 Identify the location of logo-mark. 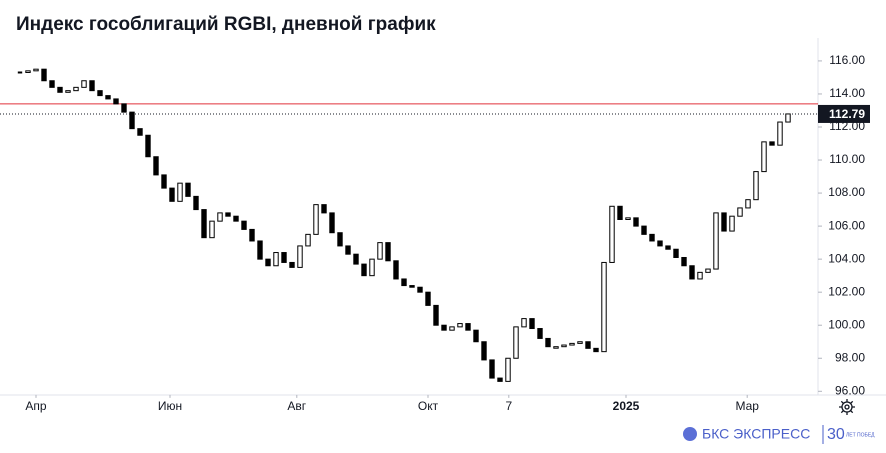
(690, 434).